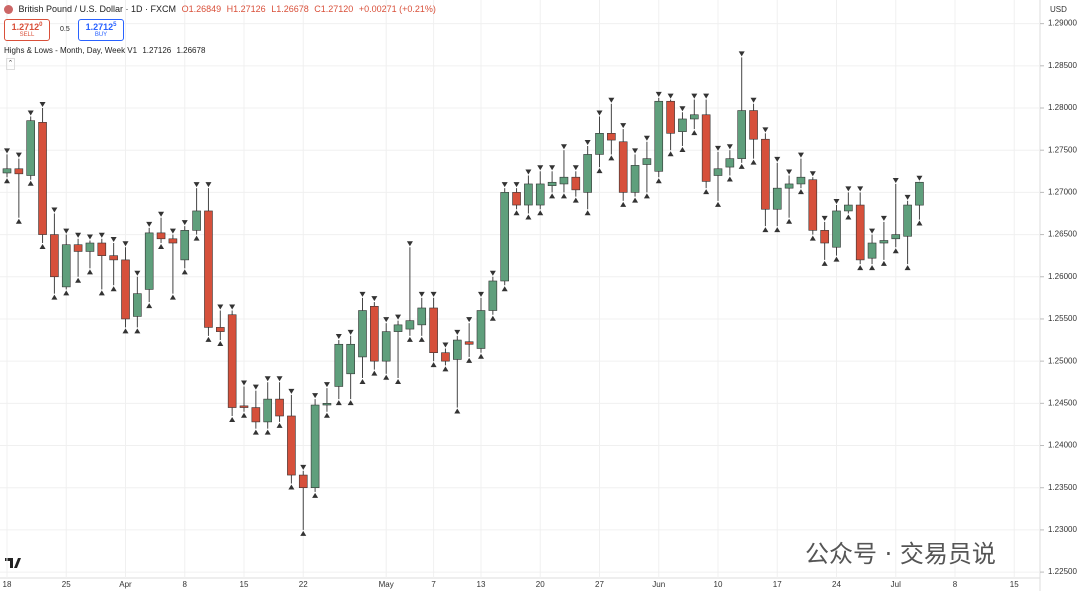 The height and width of the screenshot is (591, 1080). What do you see at coordinates (201, 9) in the screenshot?
I see `open: O1.26849` at bounding box center [201, 9].